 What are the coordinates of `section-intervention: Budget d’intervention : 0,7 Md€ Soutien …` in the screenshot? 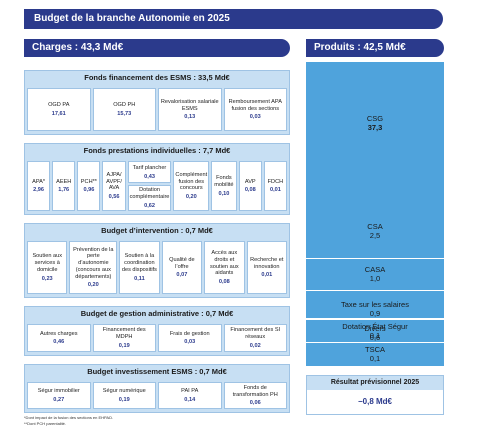 It's located at (157, 260).